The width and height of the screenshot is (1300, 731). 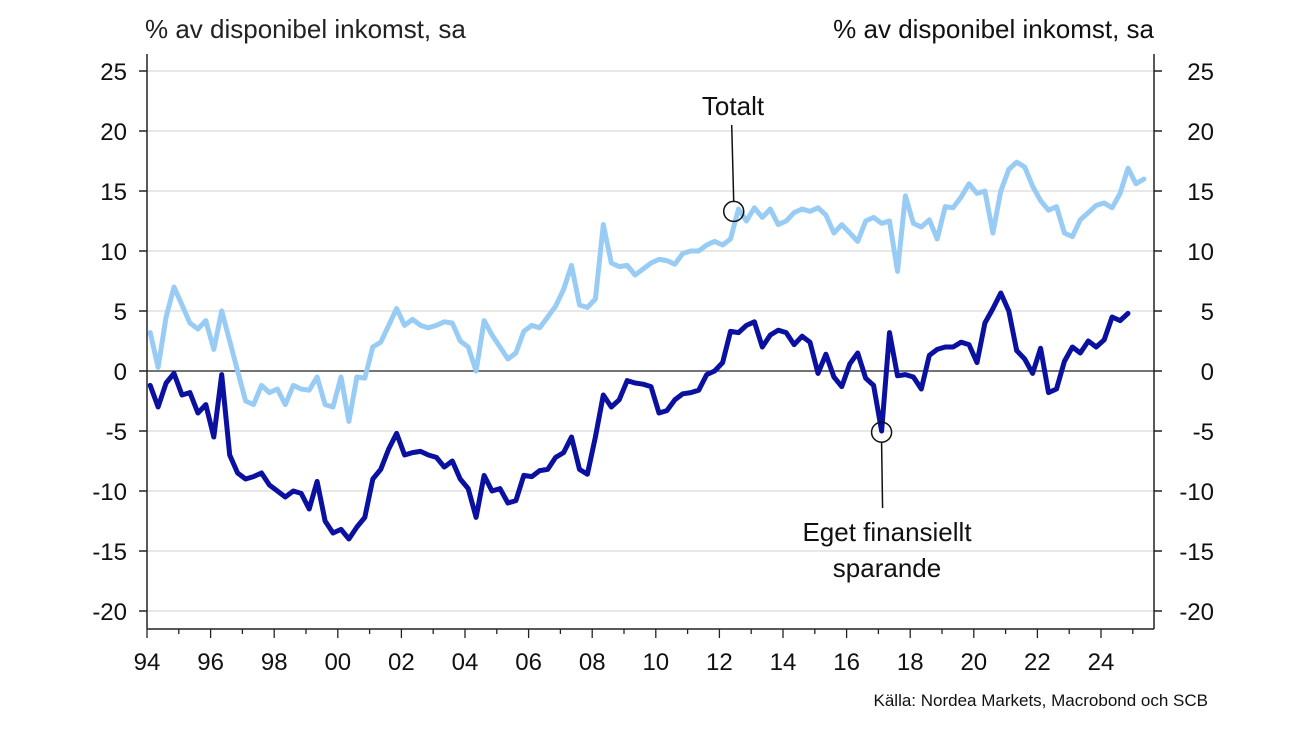 I want to click on x-tick-label: 94, so click(x=147, y=662).